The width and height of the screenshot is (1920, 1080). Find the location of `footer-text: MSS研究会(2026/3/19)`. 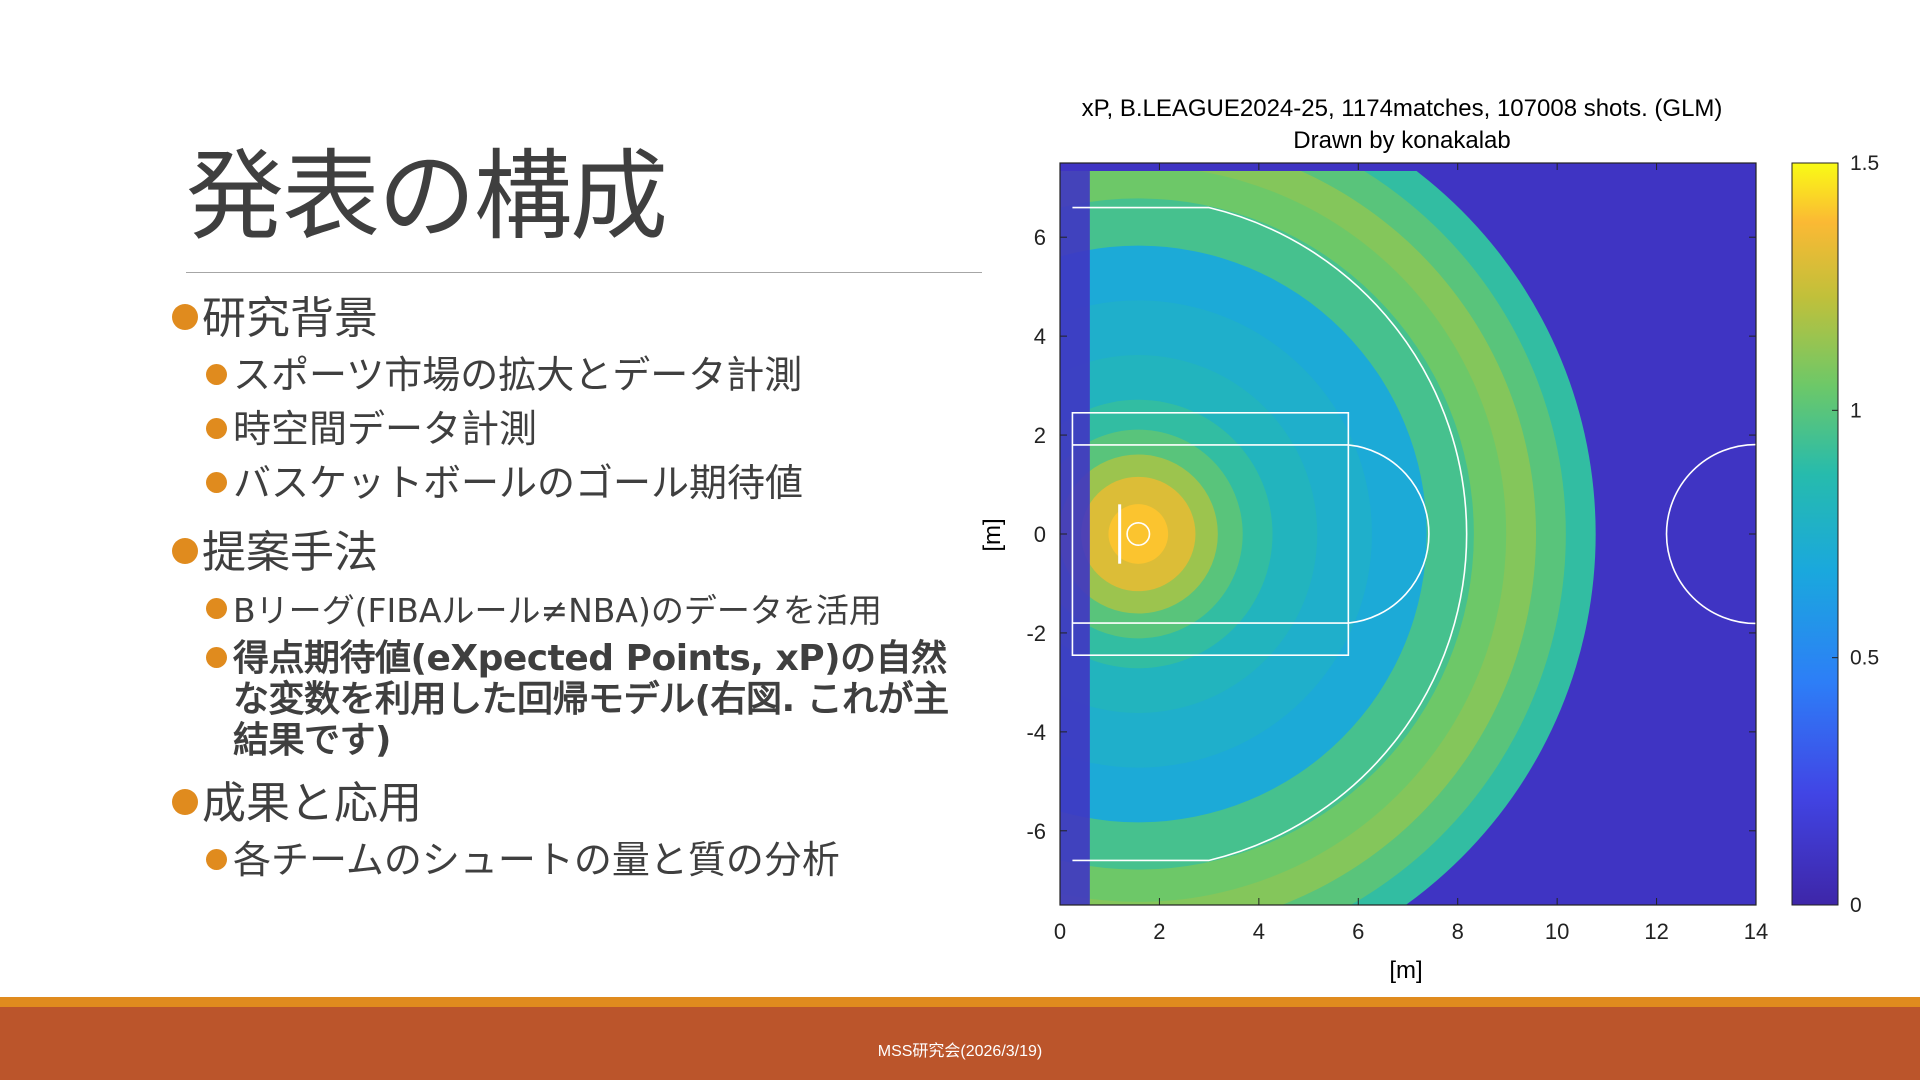

footer-text: MSS研究会(2026/3/19) is located at coordinates (960, 1051).